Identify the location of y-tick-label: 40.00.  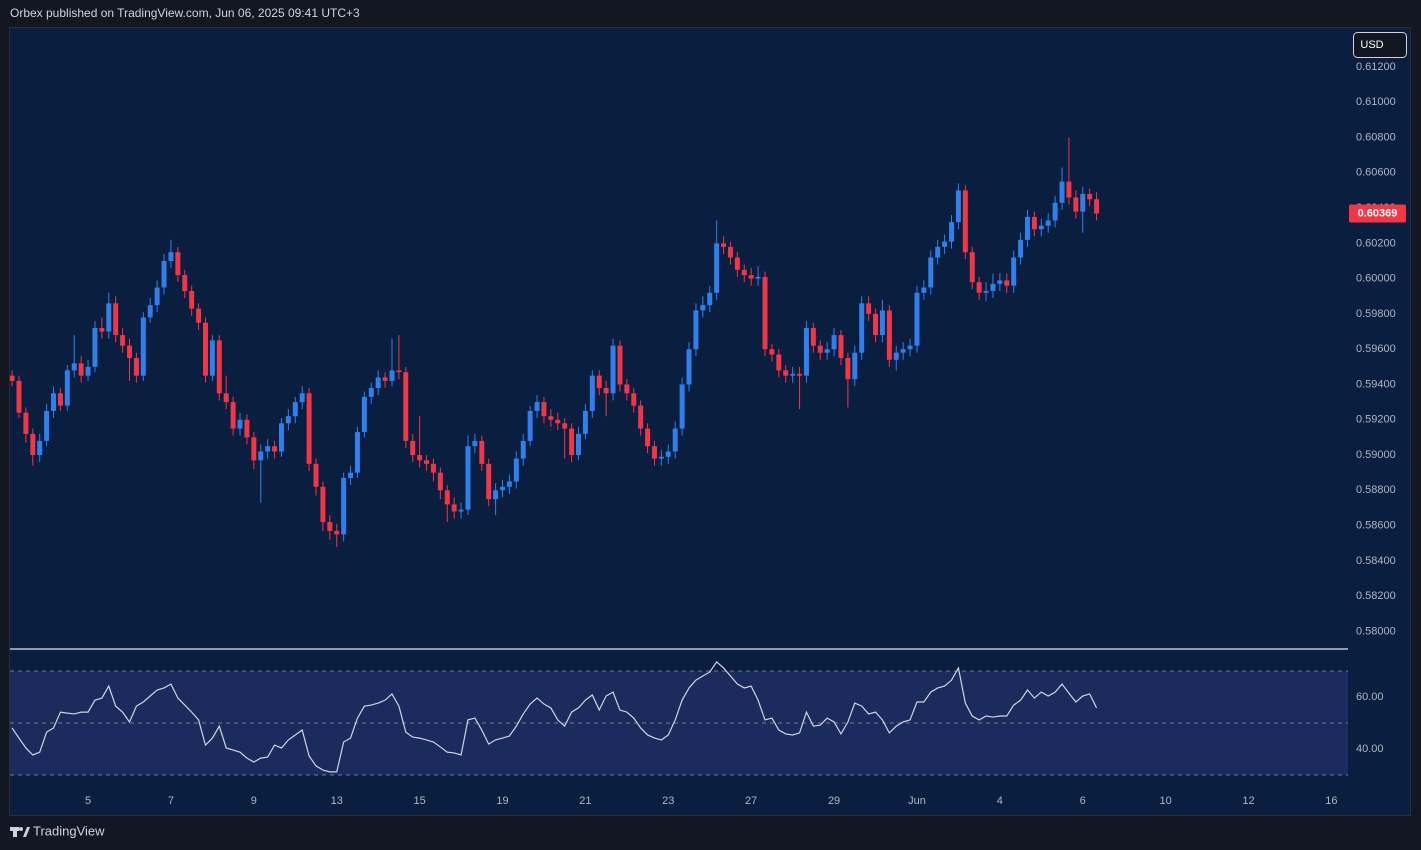
(1370, 749).